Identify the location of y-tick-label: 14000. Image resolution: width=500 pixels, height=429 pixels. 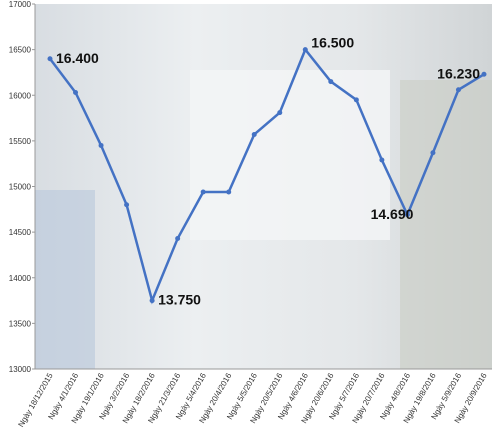
(20, 278).